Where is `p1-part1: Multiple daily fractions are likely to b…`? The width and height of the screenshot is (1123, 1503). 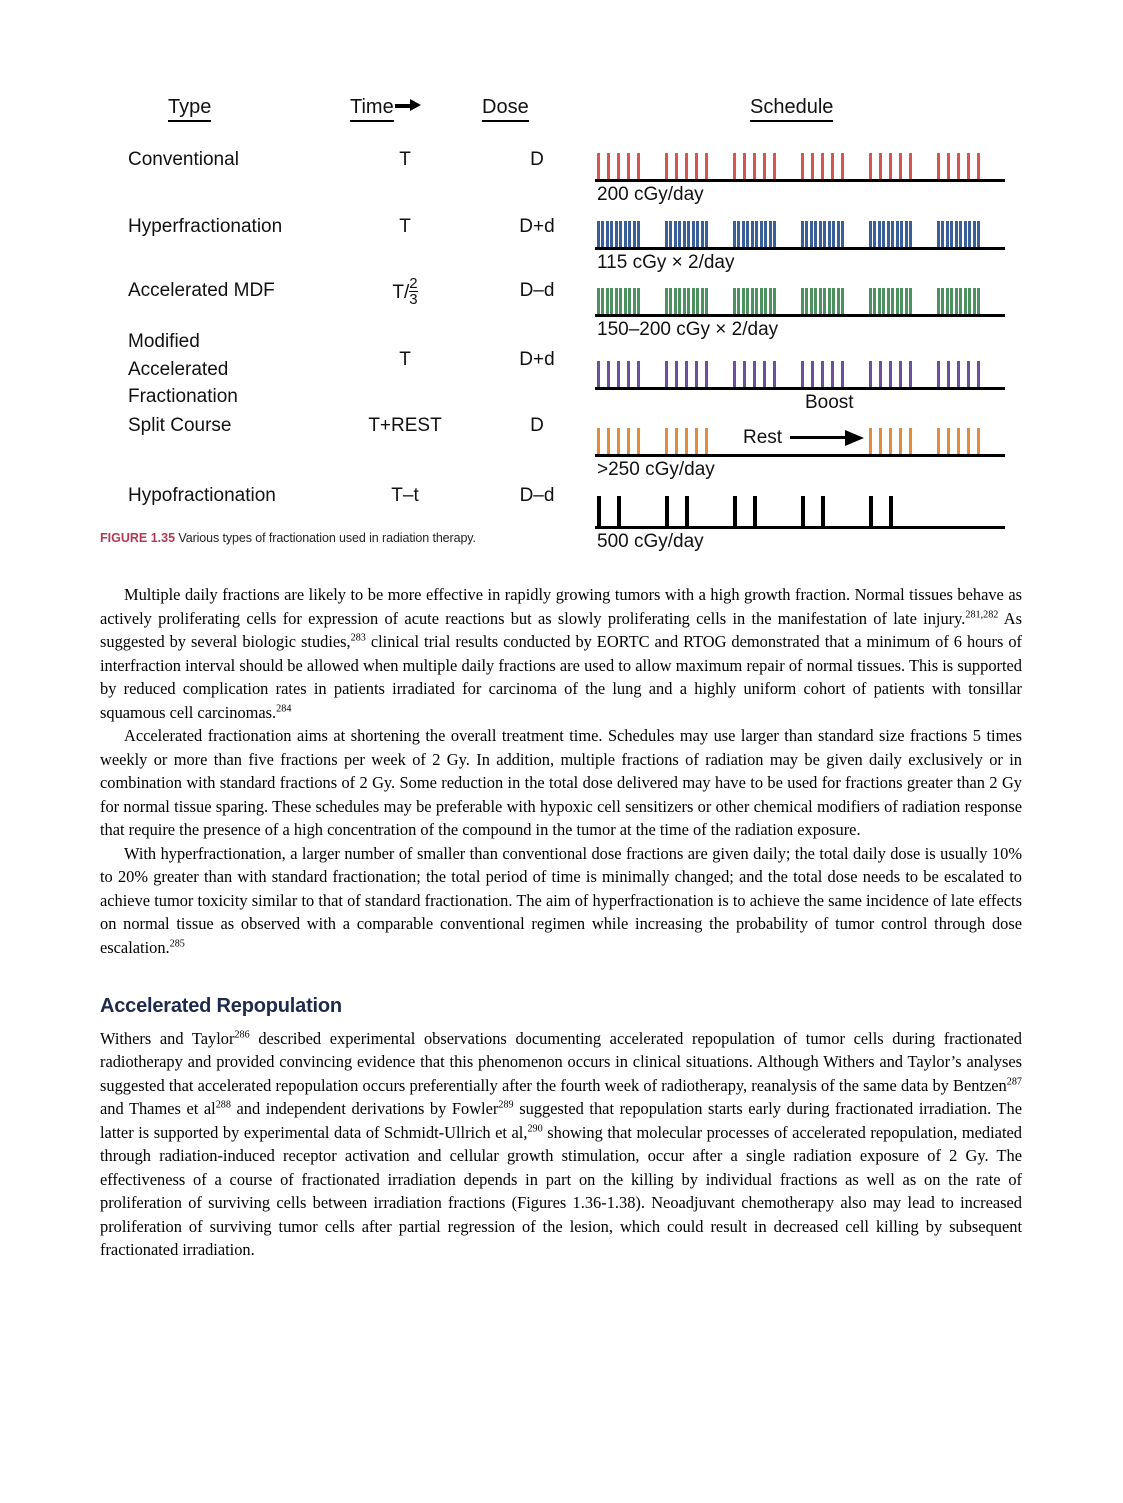 p1-part1: Multiple daily fractions are likely to b… is located at coordinates (561, 606).